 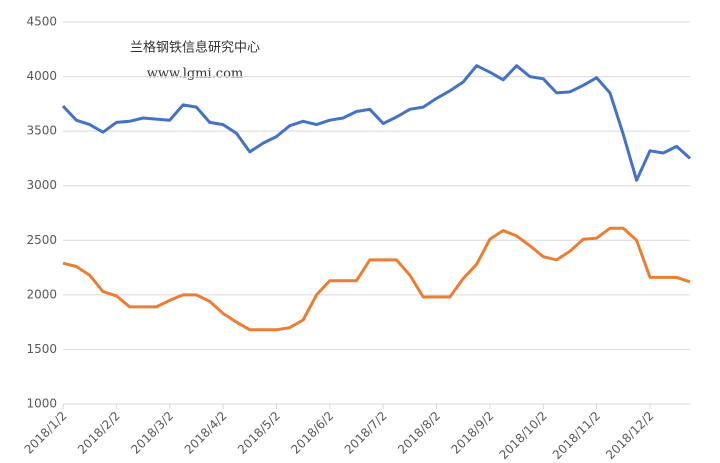 What do you see at coordinates (41, 240) in the screenshot?
I see `y-tick-label: 2500` at bounding box center [41, 240].